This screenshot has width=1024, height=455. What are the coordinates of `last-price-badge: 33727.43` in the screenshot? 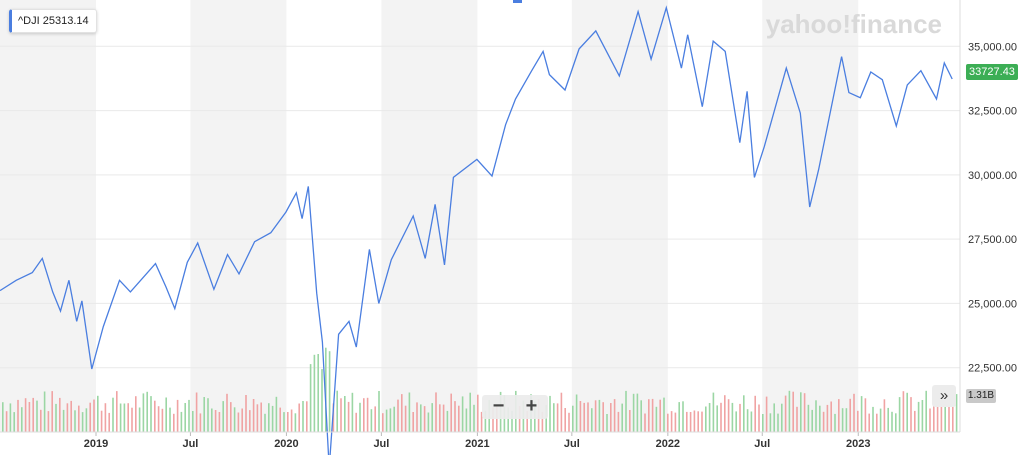 It's located at (992, 72).